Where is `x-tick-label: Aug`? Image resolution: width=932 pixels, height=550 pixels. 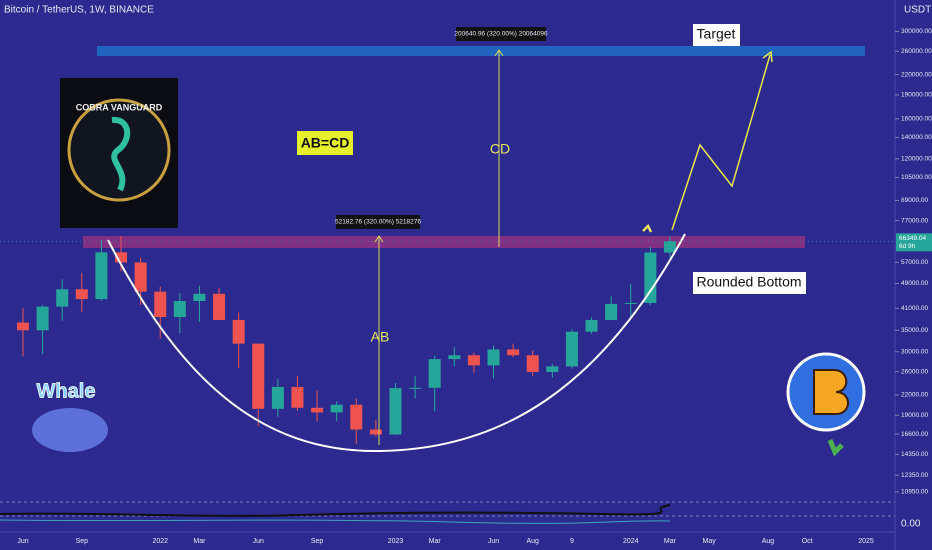 x-tick-label: Aug is located at coordinates (768, 541).